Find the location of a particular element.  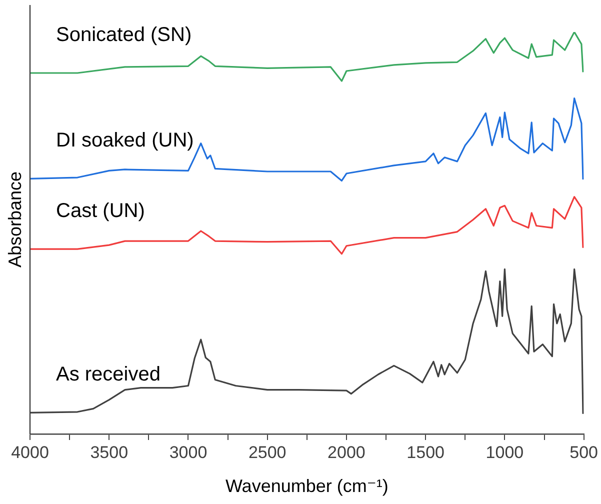

x-tick-label: 2500 is located at coordinates (267, 452).